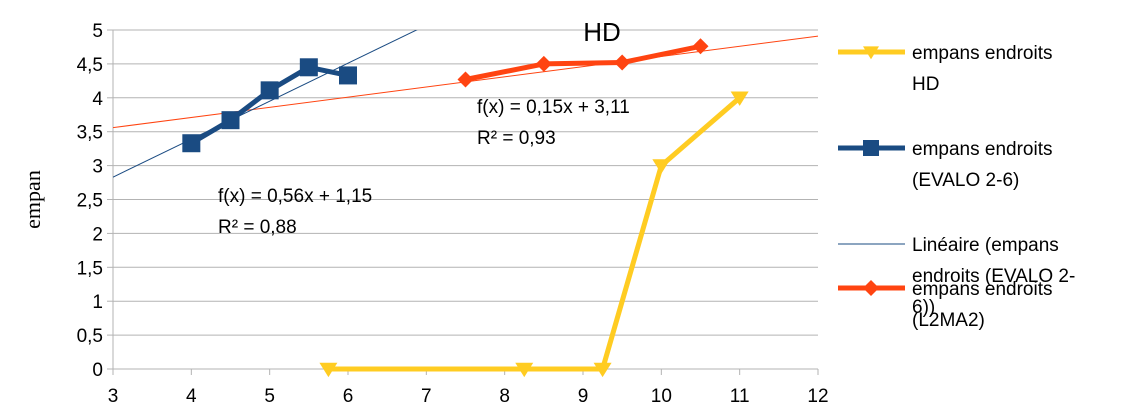  What do you see at coordinates (97, 31) in the screenshot?
I see `y-tick-label: 5` at bounding box center [97, 31].